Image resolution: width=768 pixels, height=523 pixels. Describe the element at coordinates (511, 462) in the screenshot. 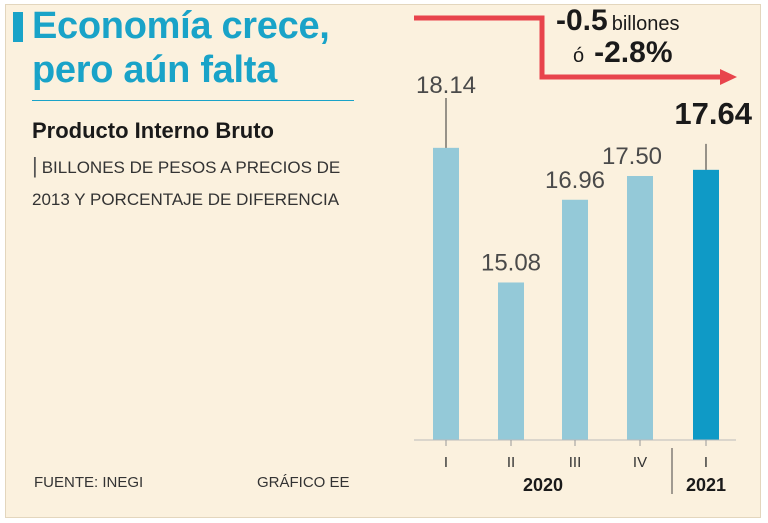

I see `x-tick-label-2: II` at that location.